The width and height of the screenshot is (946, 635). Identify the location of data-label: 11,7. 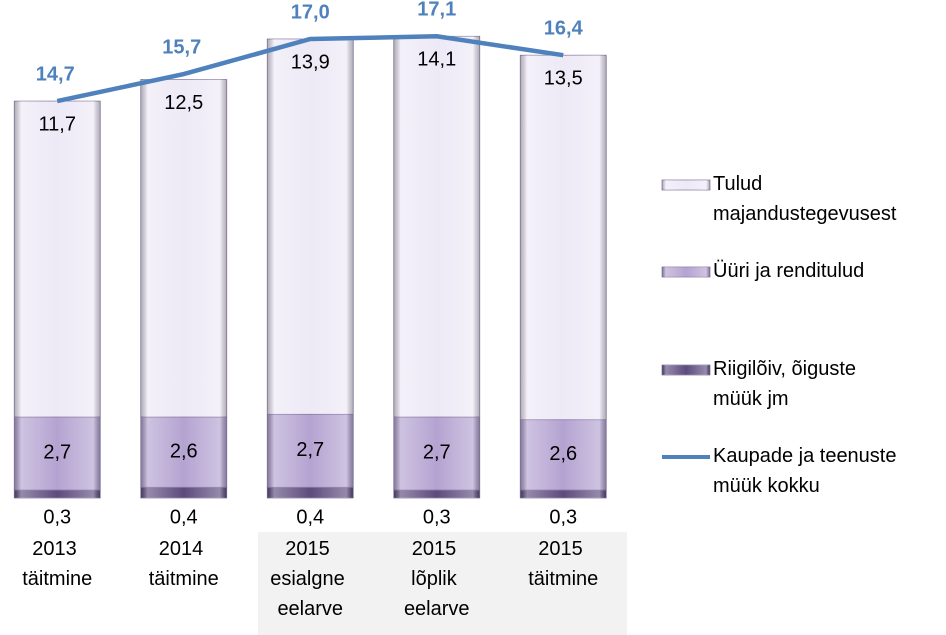
(57, 124).